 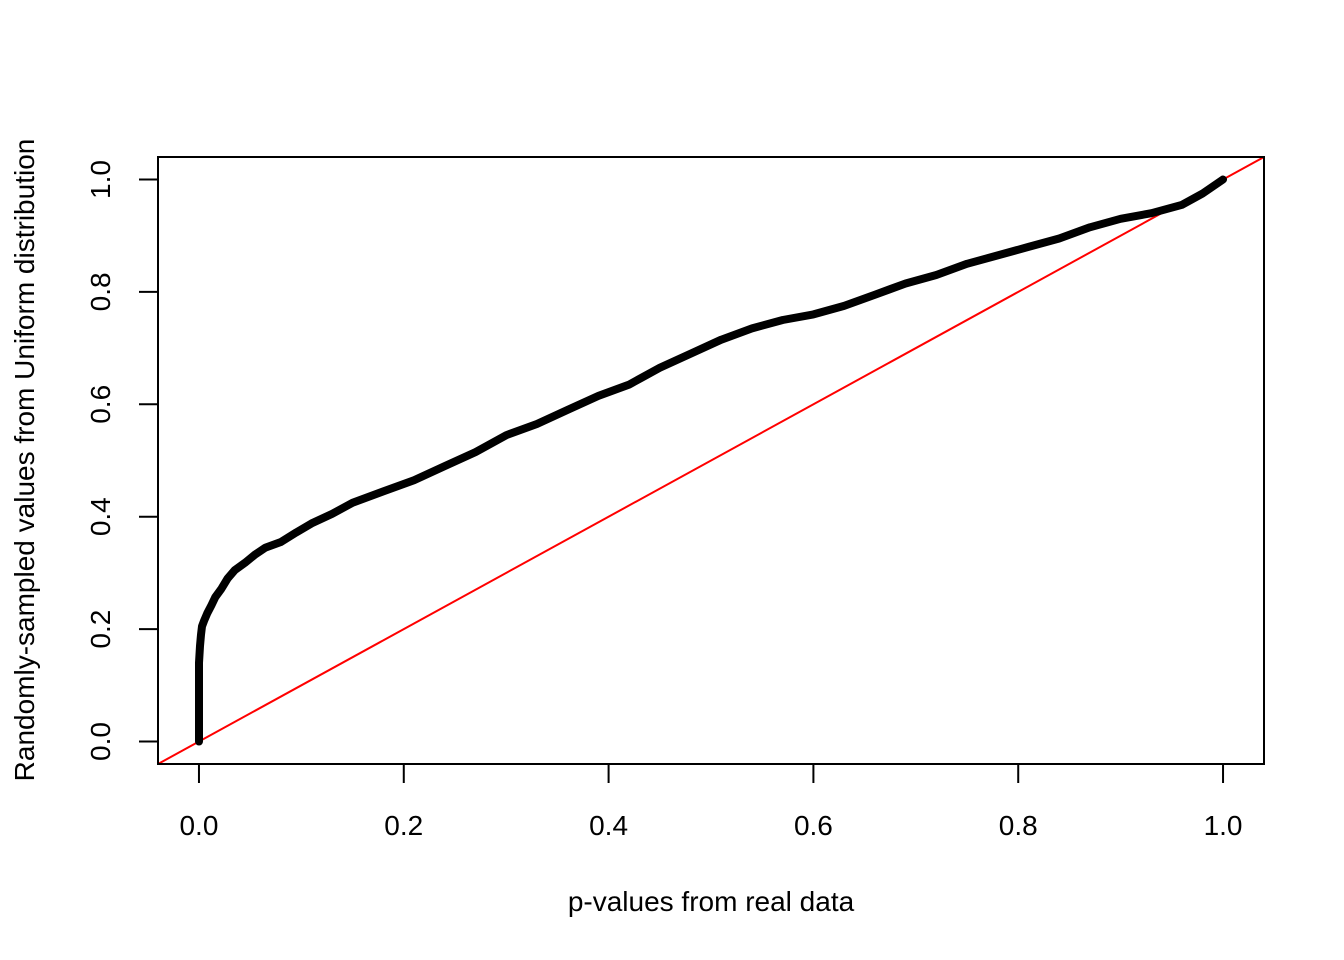 What do you see at coordinates (100, 404) in the screenshot?
I see `y-tick-label: 0.6` at bounding box center [100, 404].